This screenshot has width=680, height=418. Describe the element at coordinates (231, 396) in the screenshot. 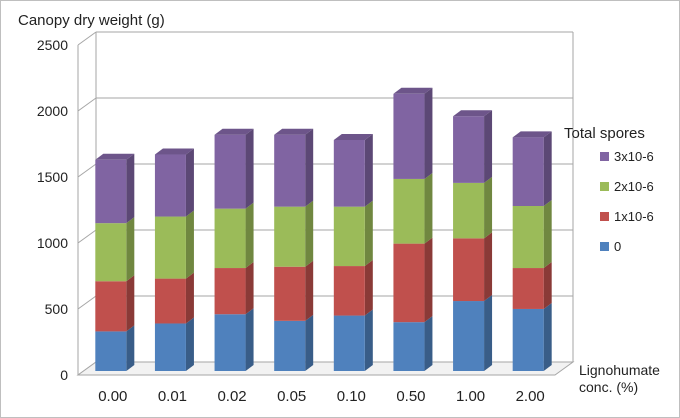

I see `x-tick-label: 0.02` at that location.